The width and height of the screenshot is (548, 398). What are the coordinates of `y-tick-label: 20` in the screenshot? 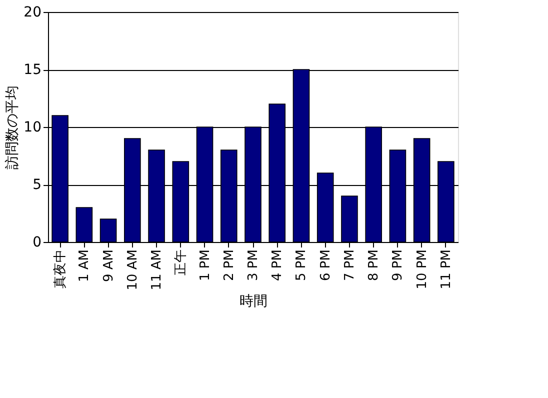 It's located at (33, 12).